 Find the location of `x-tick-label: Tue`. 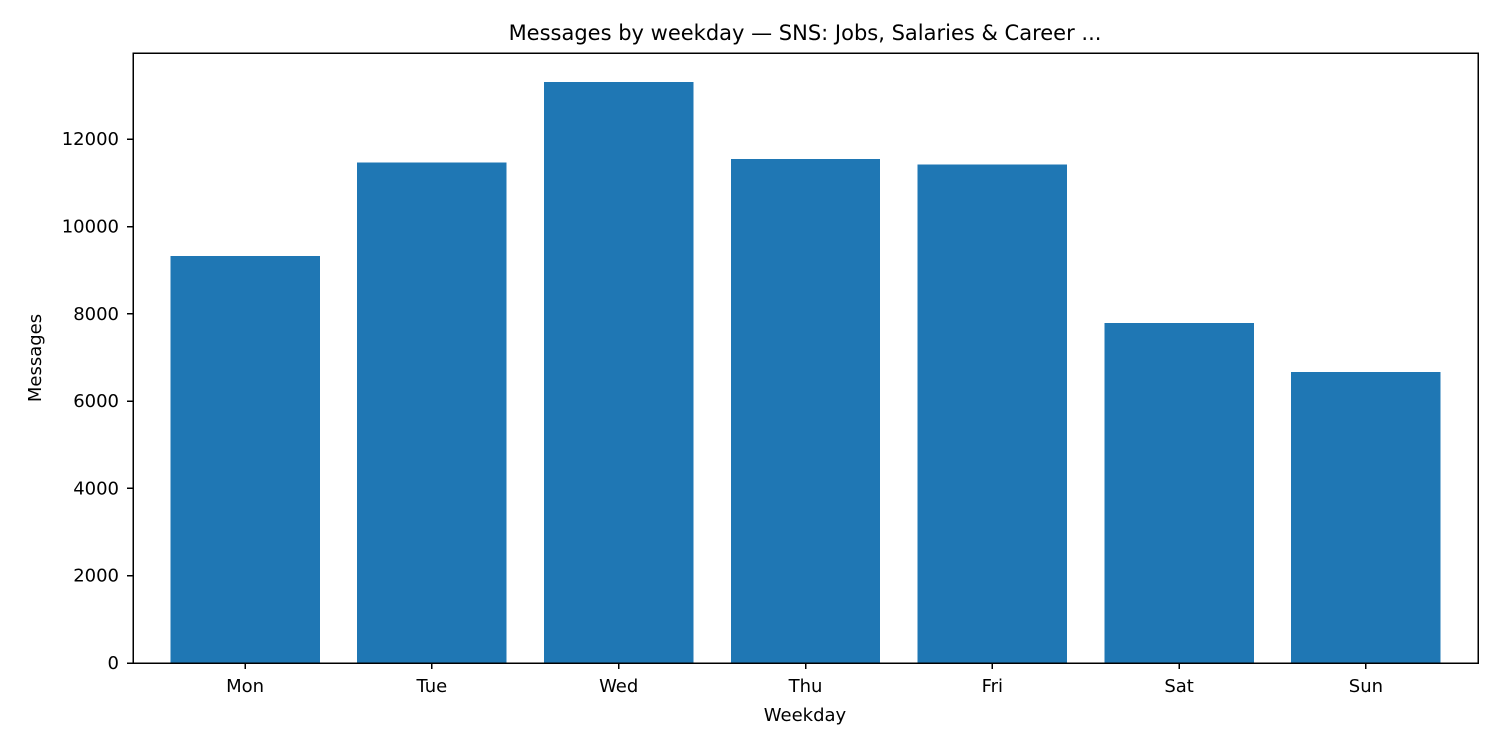

x-tick-label: Tue is located at coordinates (432, 686).